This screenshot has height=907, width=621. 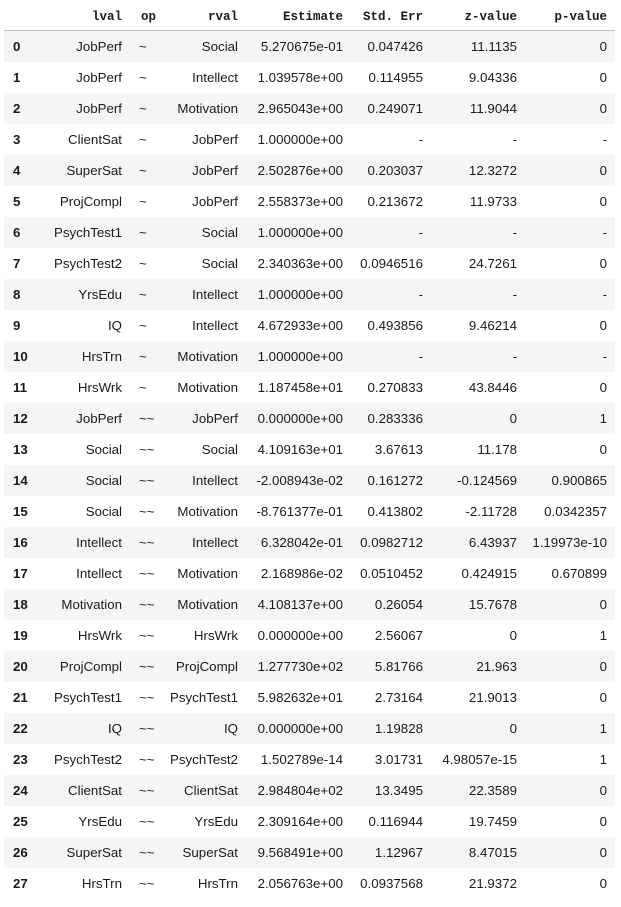 I want to click on cell-lval: HrsWrk, so click(x=99, y=387).